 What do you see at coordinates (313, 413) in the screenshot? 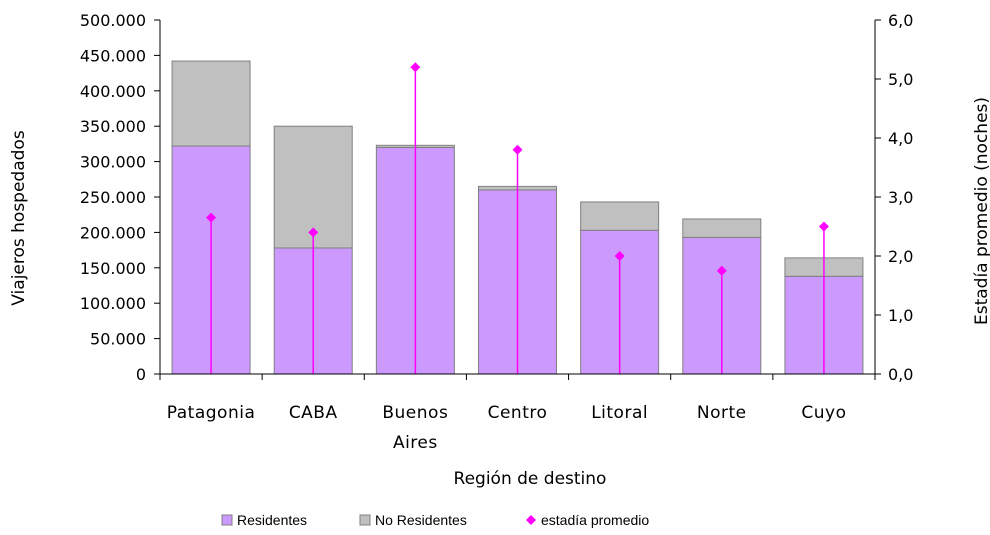
I see `x-tick-label: CABA` at bounding box center [313, 413].